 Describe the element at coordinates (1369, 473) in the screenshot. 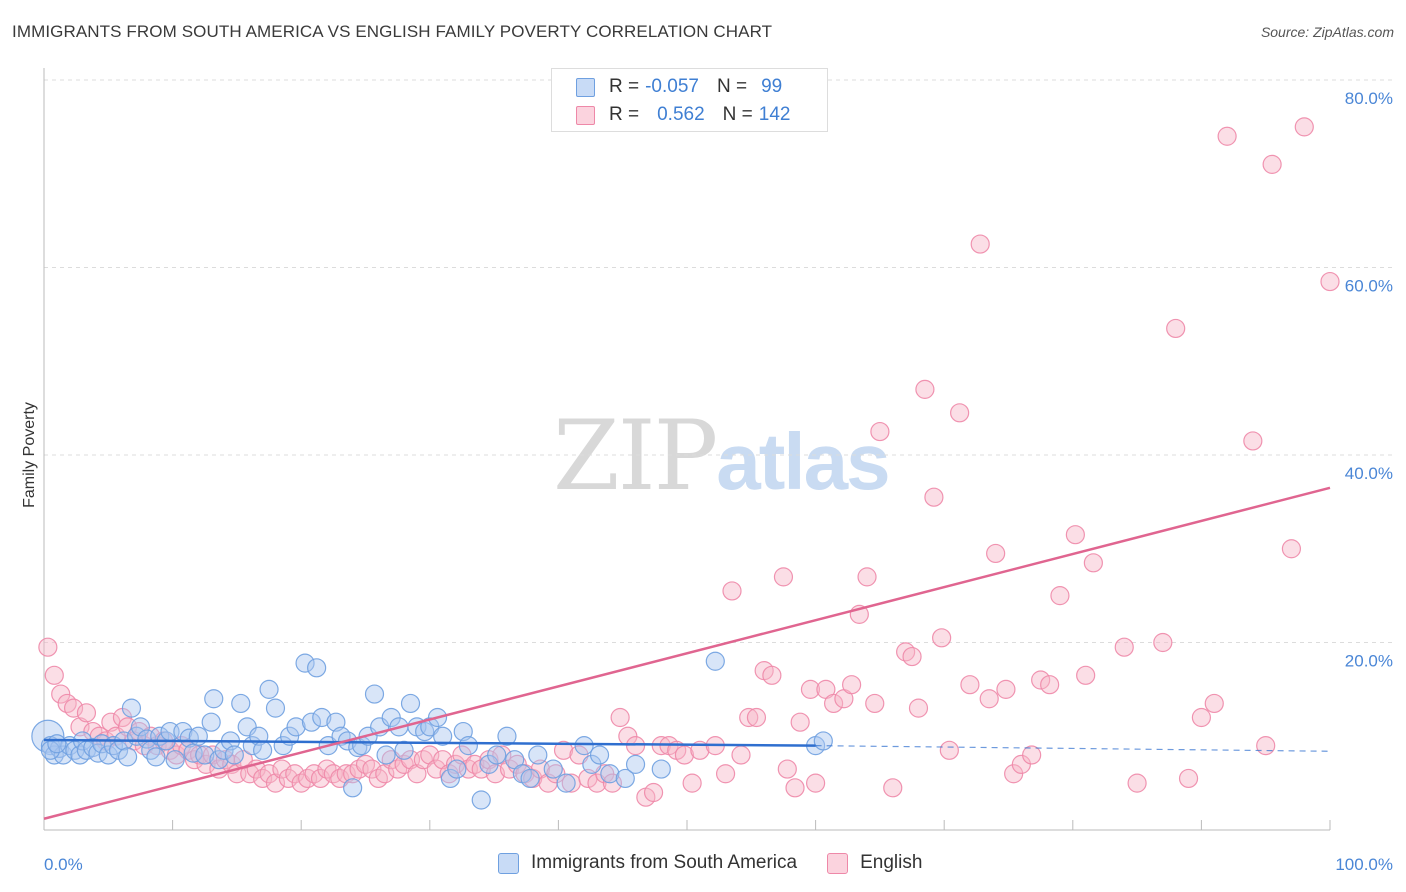

I see `y-tick-label: 40.0%` at that location.